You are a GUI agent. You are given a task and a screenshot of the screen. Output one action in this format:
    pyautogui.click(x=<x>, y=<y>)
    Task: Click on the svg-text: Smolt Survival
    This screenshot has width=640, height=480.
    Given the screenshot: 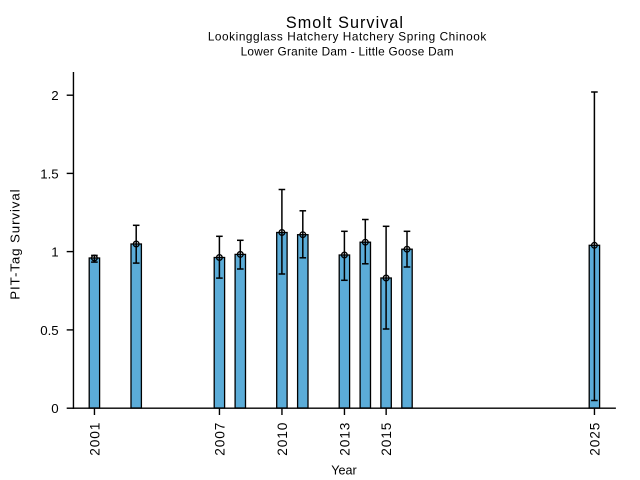 What is the action you would take?
    pyautogui.click(x=345, y=23)
    